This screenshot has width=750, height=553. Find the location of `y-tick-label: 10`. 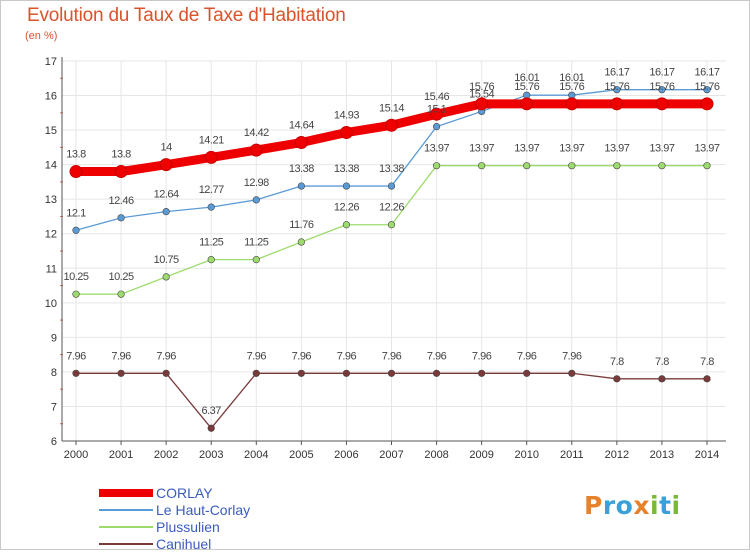

y-tick-label: 10 is located at coordinates (51, 304).